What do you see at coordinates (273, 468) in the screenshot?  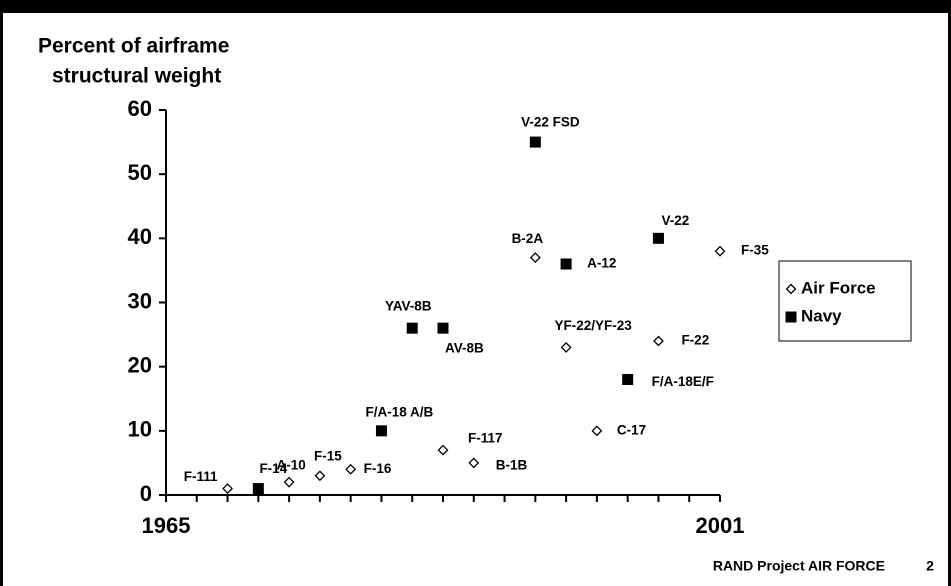 I see `point-label: F-14` at bounding box center [273, 468].